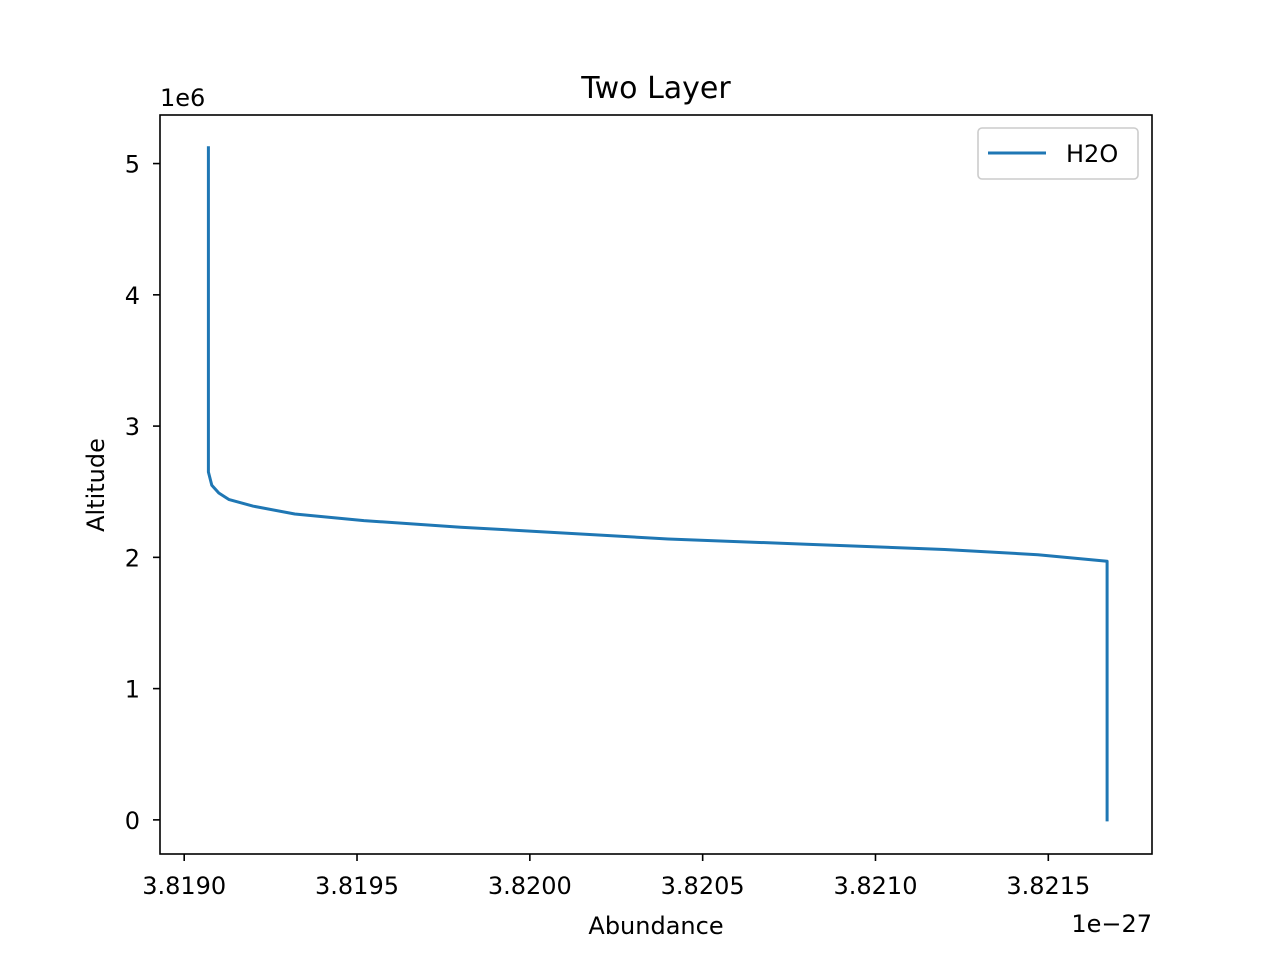  What do you see at coordinates (132, 427) in the screenshot?
I see `y-tick-label: 3` at bounding box center [132, 427].